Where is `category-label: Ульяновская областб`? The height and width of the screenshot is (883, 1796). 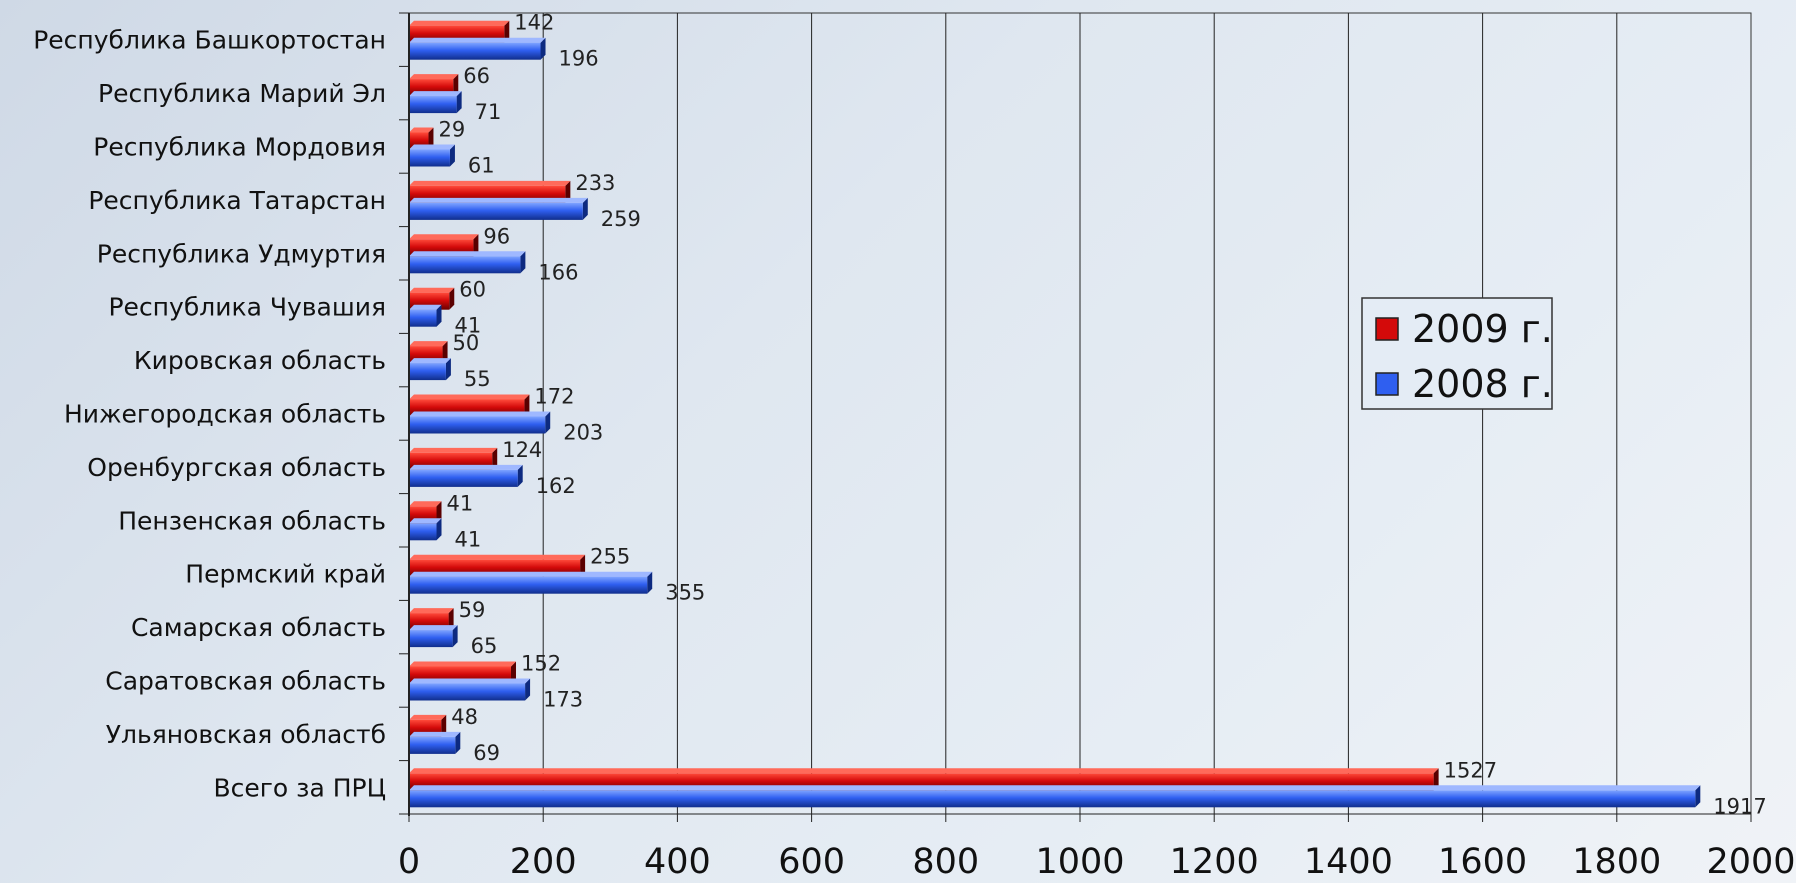 category-label: Ульяновская областб is located at coordinates (246, 734).